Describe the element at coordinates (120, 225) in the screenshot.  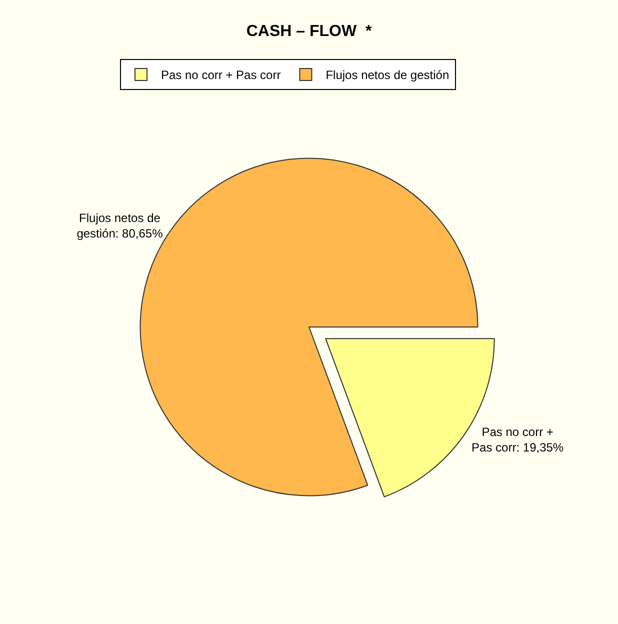
I see `data-label: Flujos netos de gestión: 80,65%` at that location.